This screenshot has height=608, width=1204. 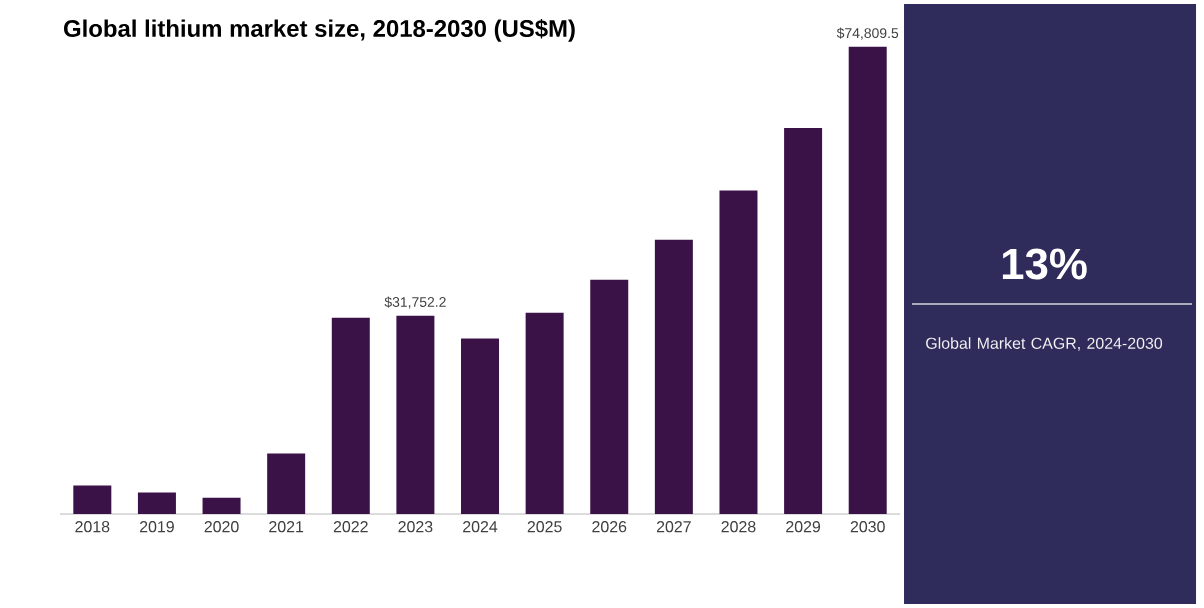 What do you see at coordinates (319, 30) in the screenshot?
I see `chart-title: Global lithium market size, 2018-2030 (US$M)` at bounding box center [319, 30].